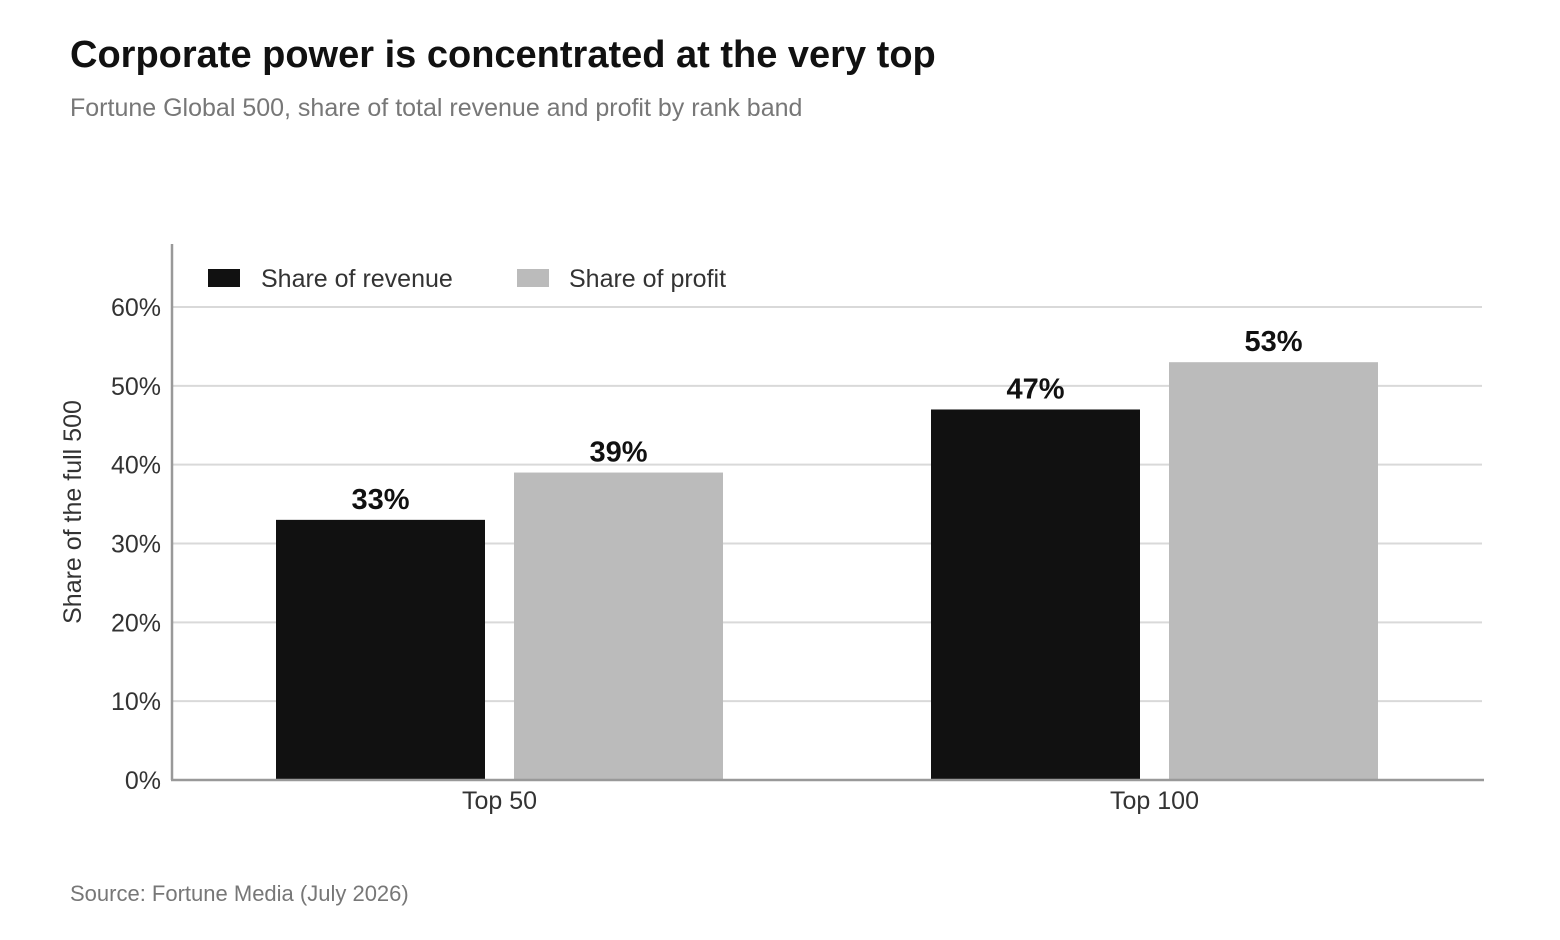 The image size is (1560, 940). What do you see at coordinates (136, 466) in the screenshot?
I see `y-tick-label: 40%` at bounding box center [136, 466].